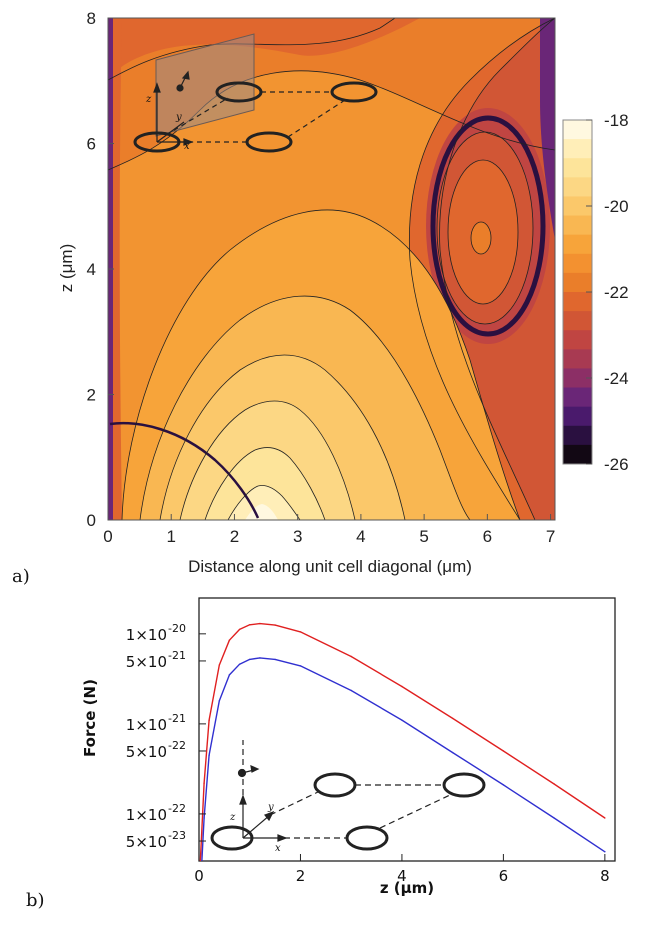 The width and height of the screenshot is (662, 926). I want to click on inset-schematic-b: z y x, so click(348, 797).